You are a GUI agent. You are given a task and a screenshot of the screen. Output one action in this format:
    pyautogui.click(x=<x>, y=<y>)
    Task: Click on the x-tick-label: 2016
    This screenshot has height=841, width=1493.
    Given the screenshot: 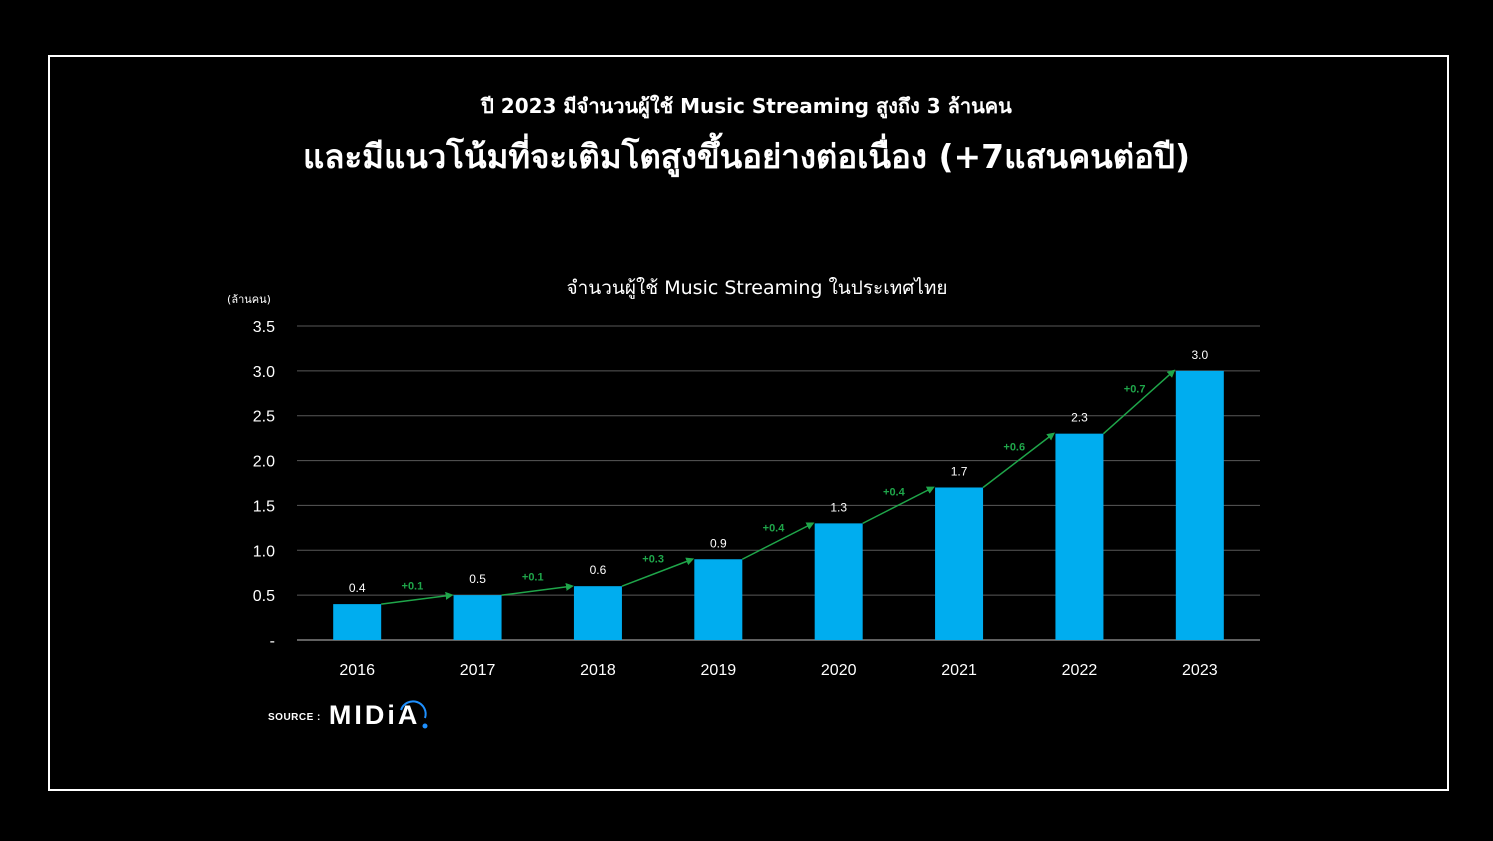 What is the action you would take?
    pyautogui.click(x=357, y=670)
    